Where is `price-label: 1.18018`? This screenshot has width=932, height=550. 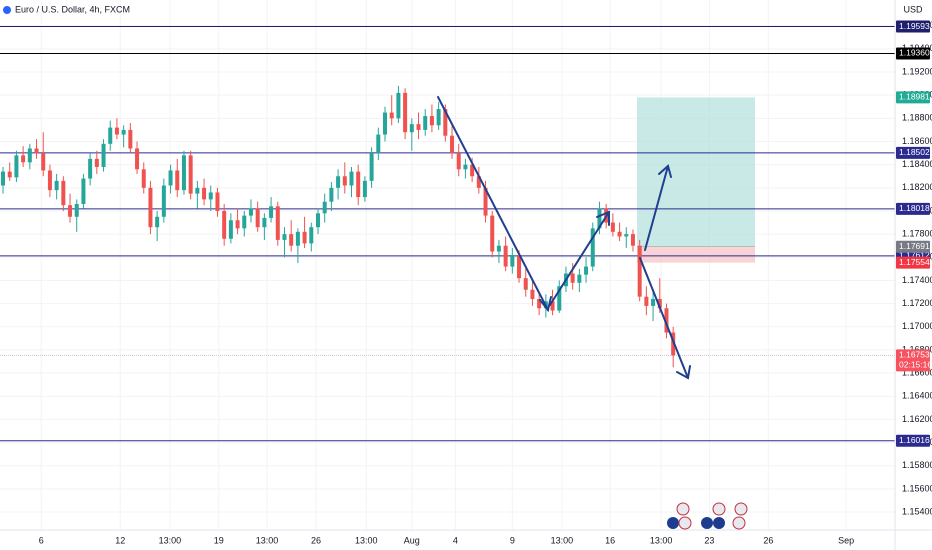
price-label: 1.18018 is located at coordinates (914, 208).